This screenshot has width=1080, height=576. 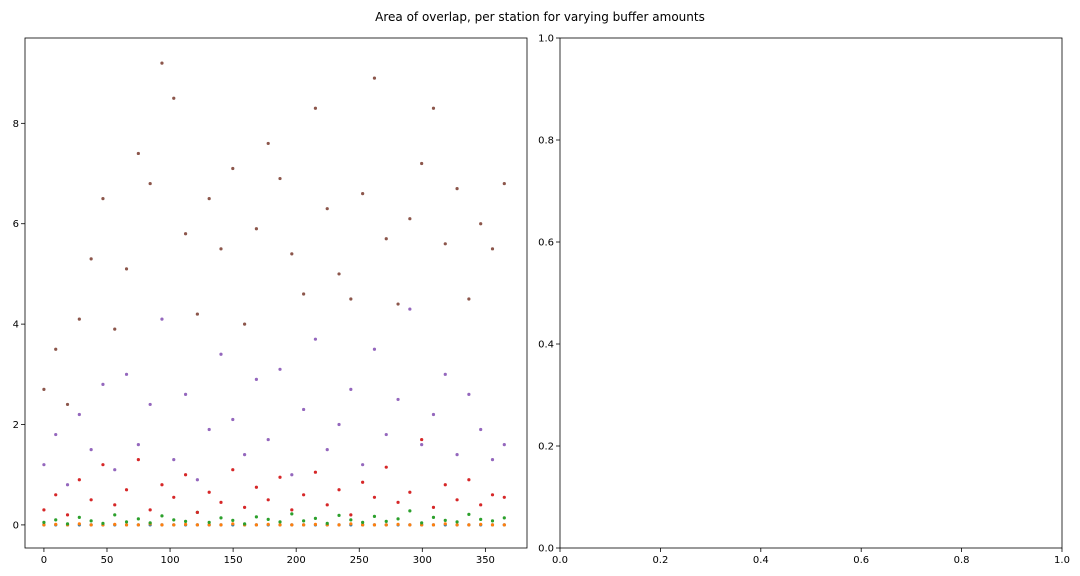 I want to click on x-tick-label: 0, so click(x=44, y=560).